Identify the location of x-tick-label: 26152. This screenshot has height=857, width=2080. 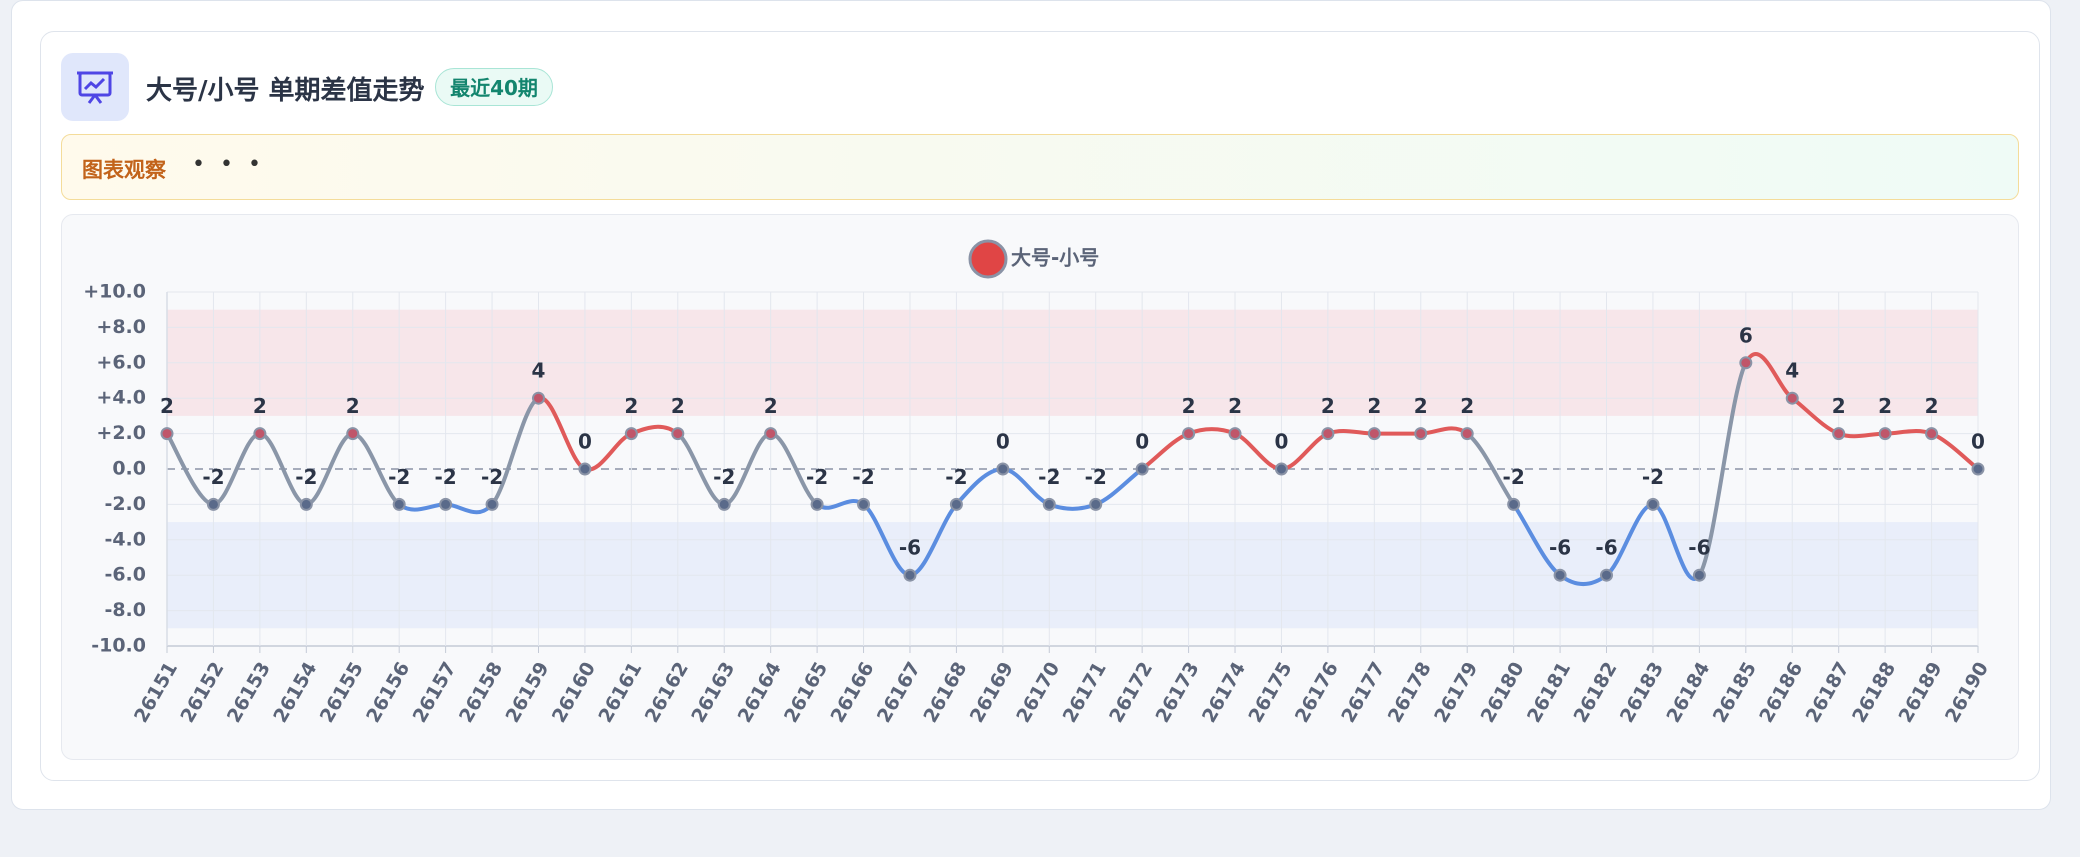
(202, 692).